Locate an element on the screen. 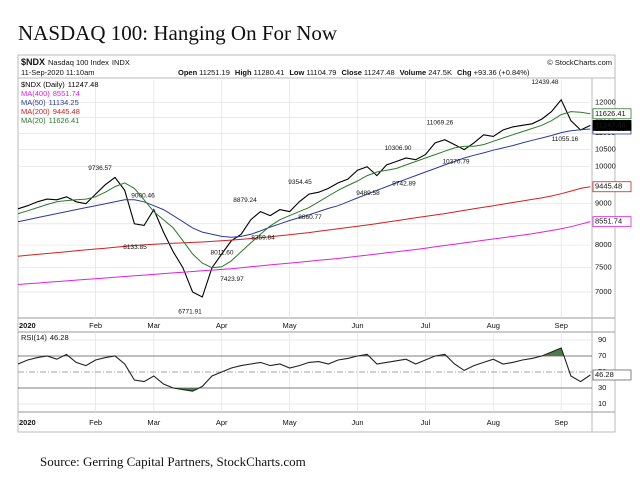  y-tick-label: 7500 is located at coordinates (603, 267).